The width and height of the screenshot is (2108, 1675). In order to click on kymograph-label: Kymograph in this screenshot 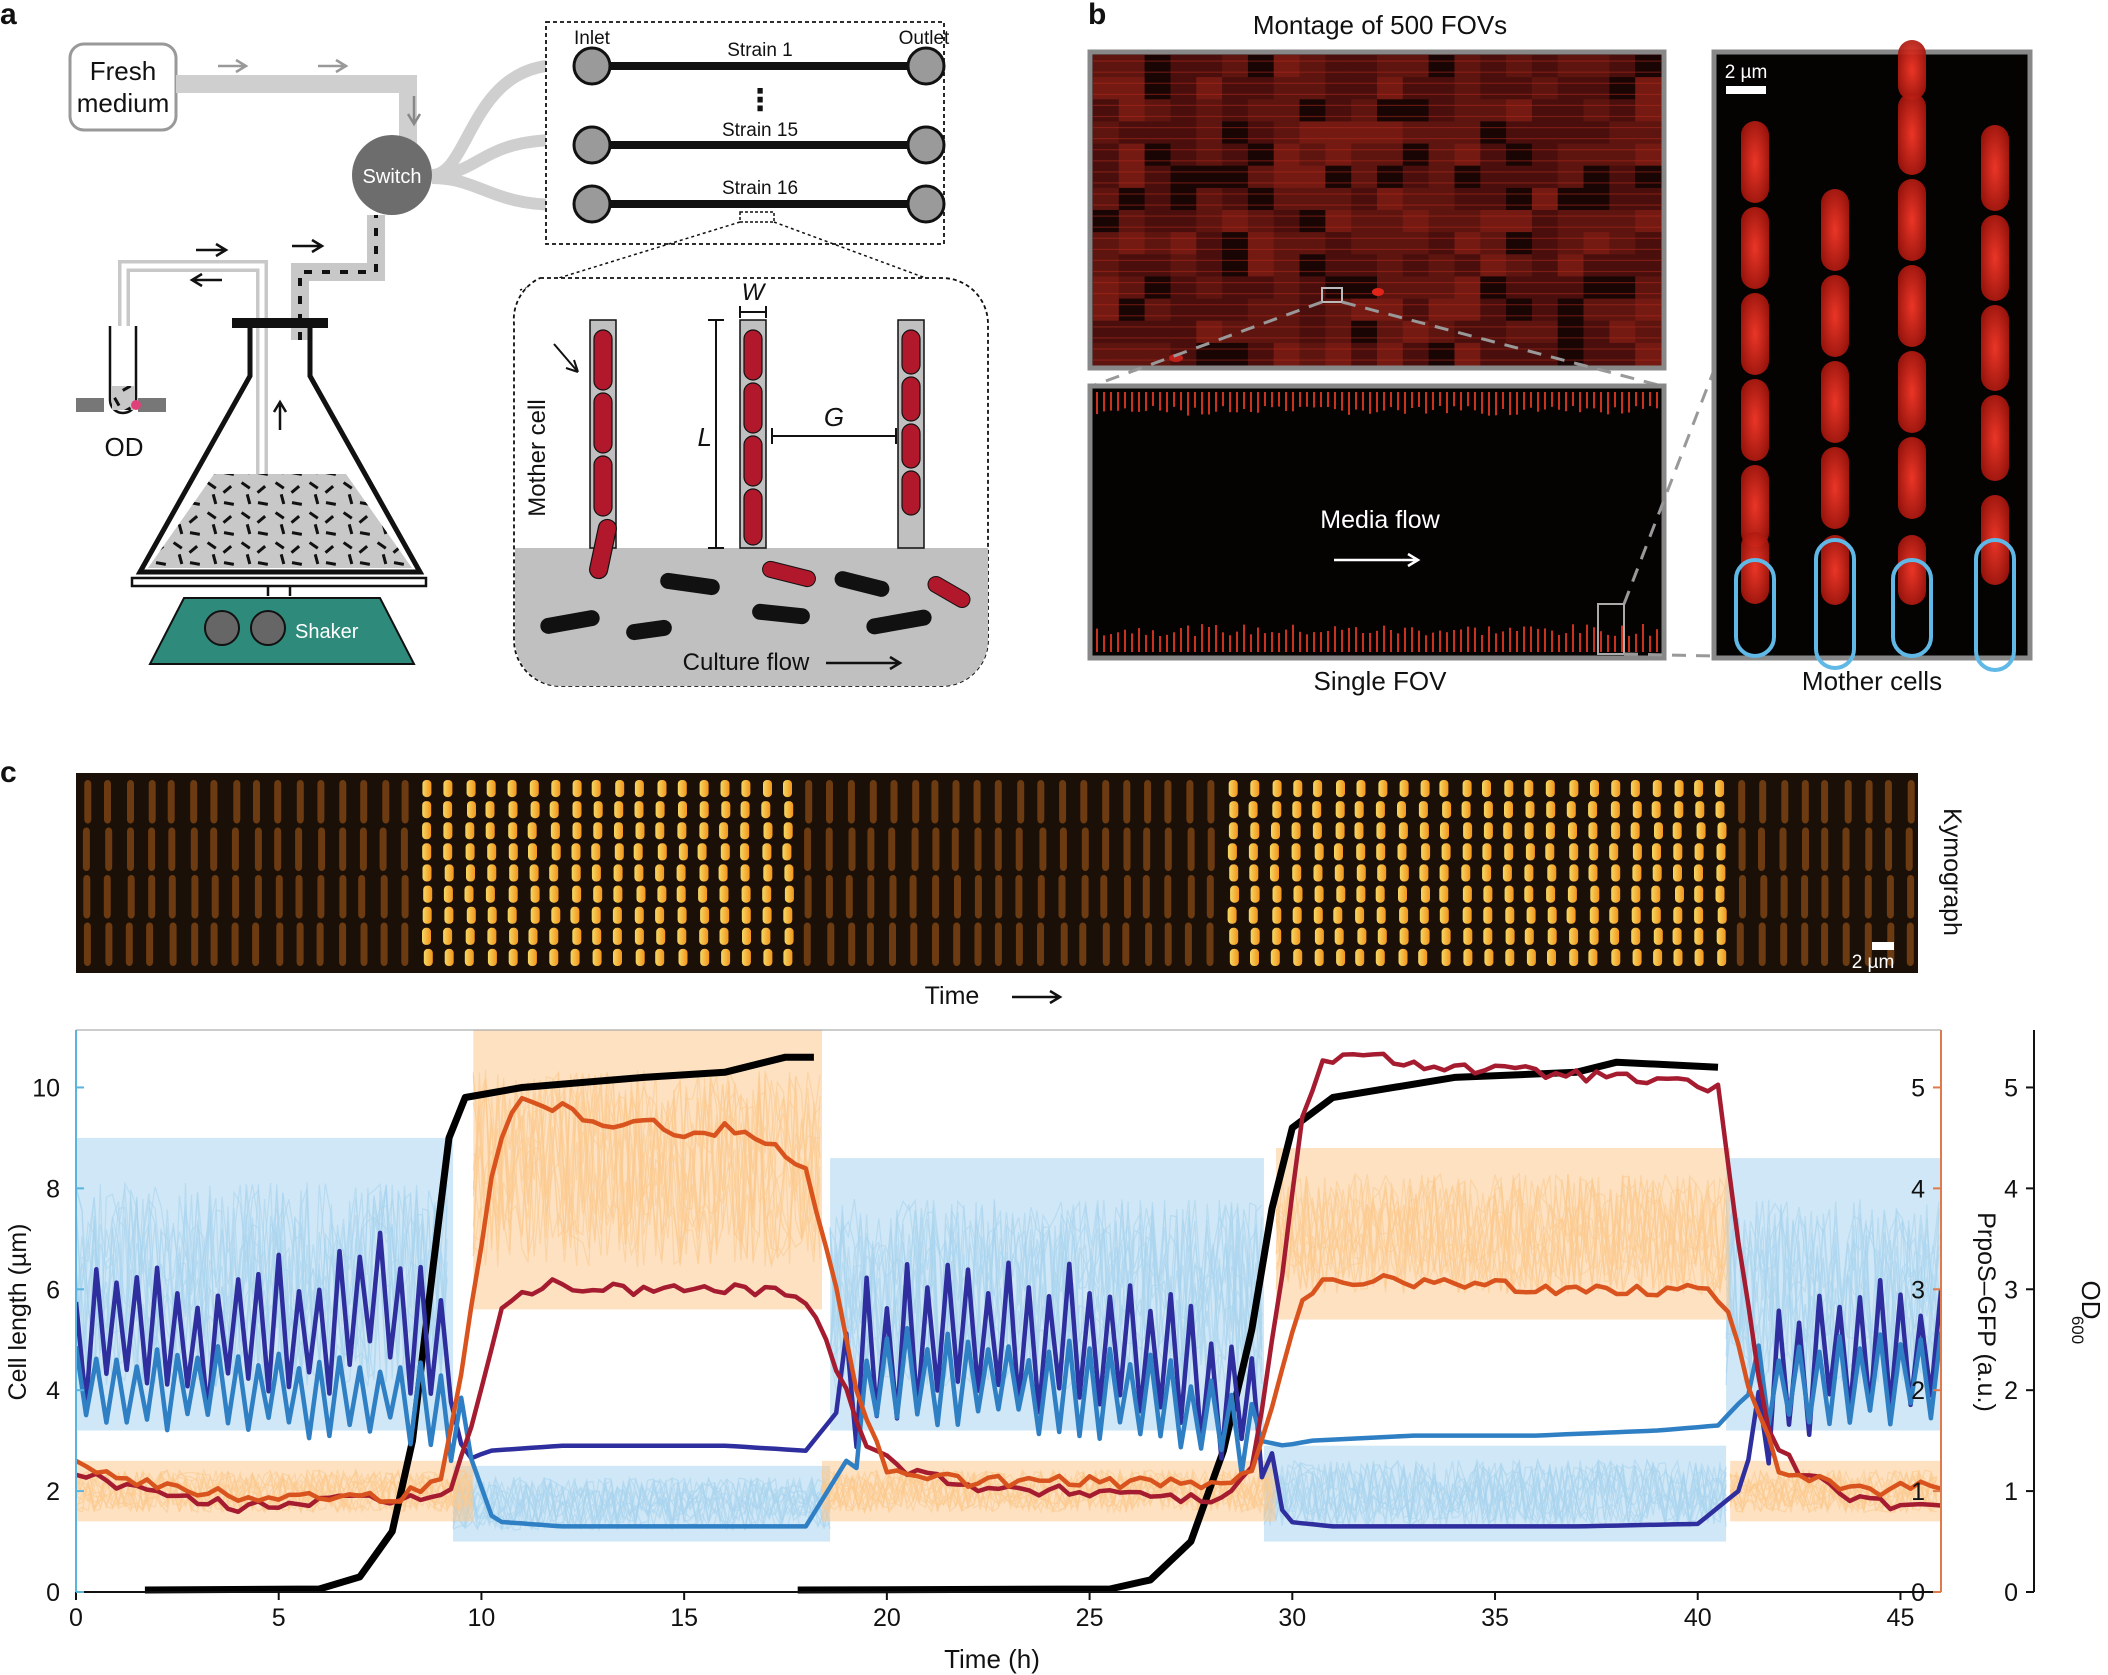, I will do `click(1952, 872)`.